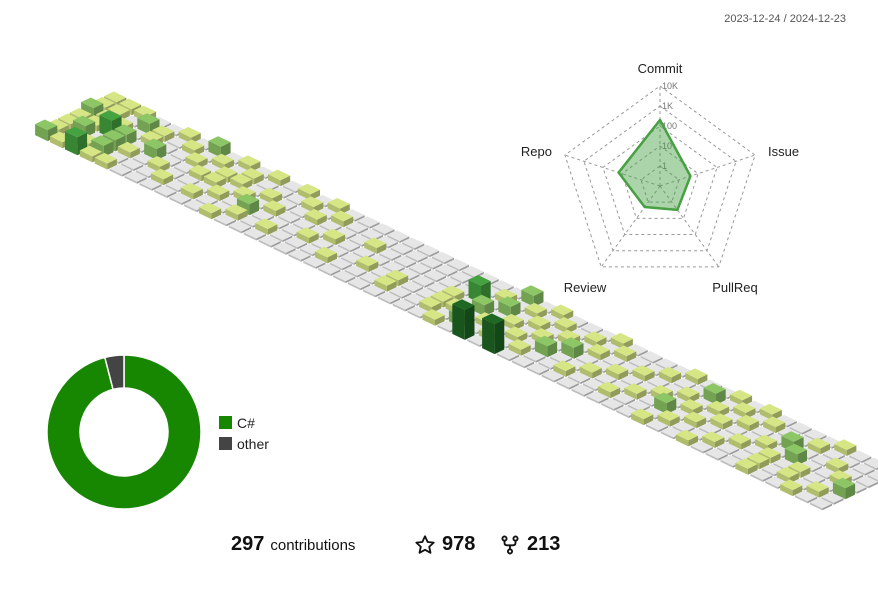 The height and width of the screenshot is (590, 878). Describe the element at coordinates (670, 86) in the screenshot. I see `radar-scale-label: 10K` at that location.